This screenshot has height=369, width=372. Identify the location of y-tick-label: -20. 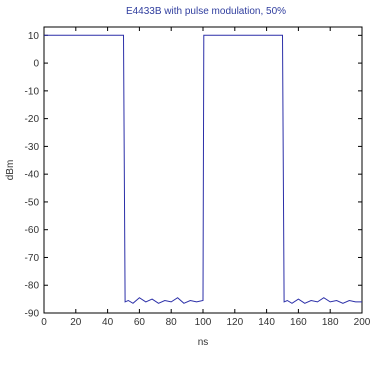
(32, 119).